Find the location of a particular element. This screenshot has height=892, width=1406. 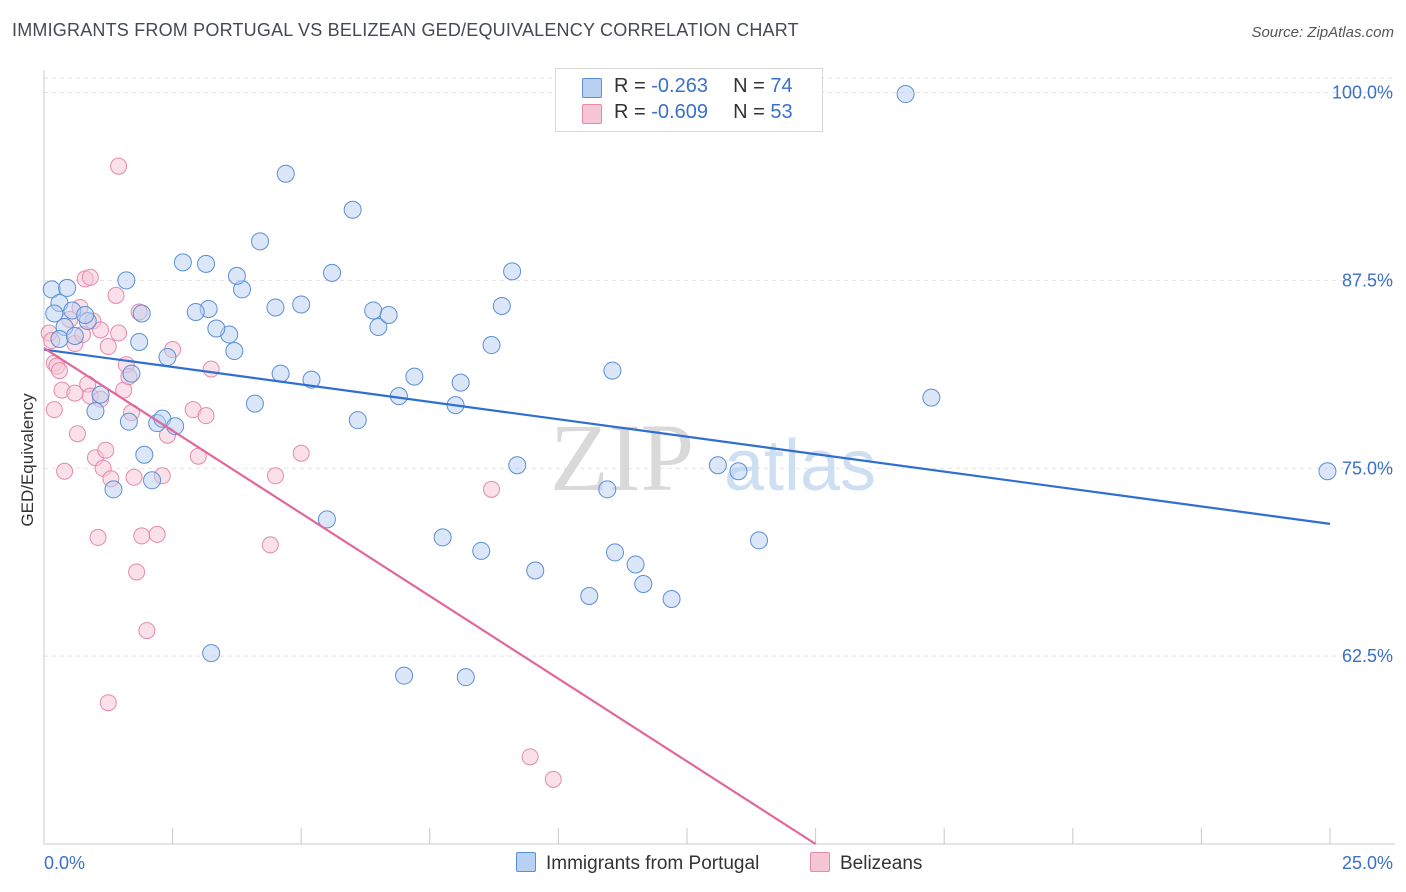

y-tick-label: 100.0% is located at coordinates (1362, 93).